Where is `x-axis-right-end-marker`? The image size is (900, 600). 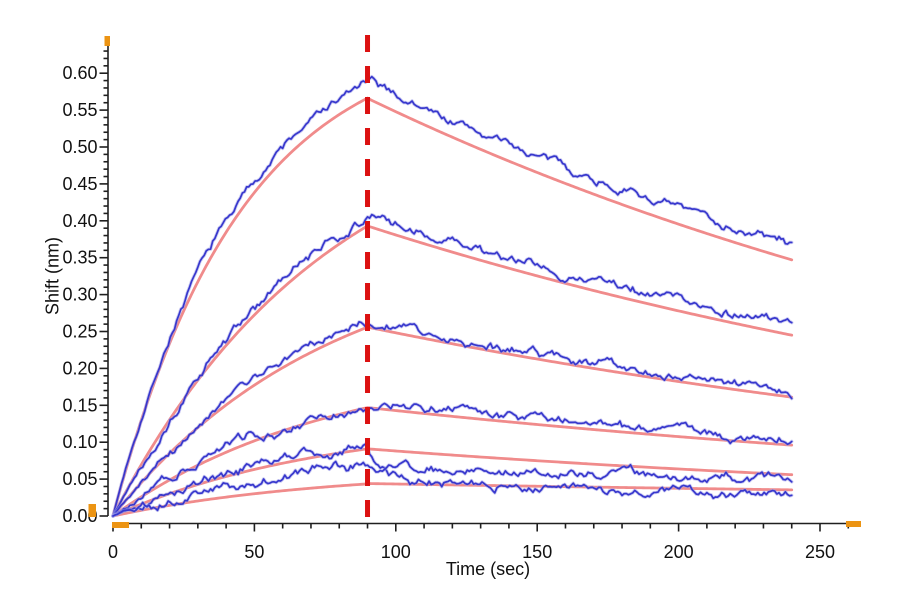 x-axis-right-end-marker is located at coordinates (853, 524).